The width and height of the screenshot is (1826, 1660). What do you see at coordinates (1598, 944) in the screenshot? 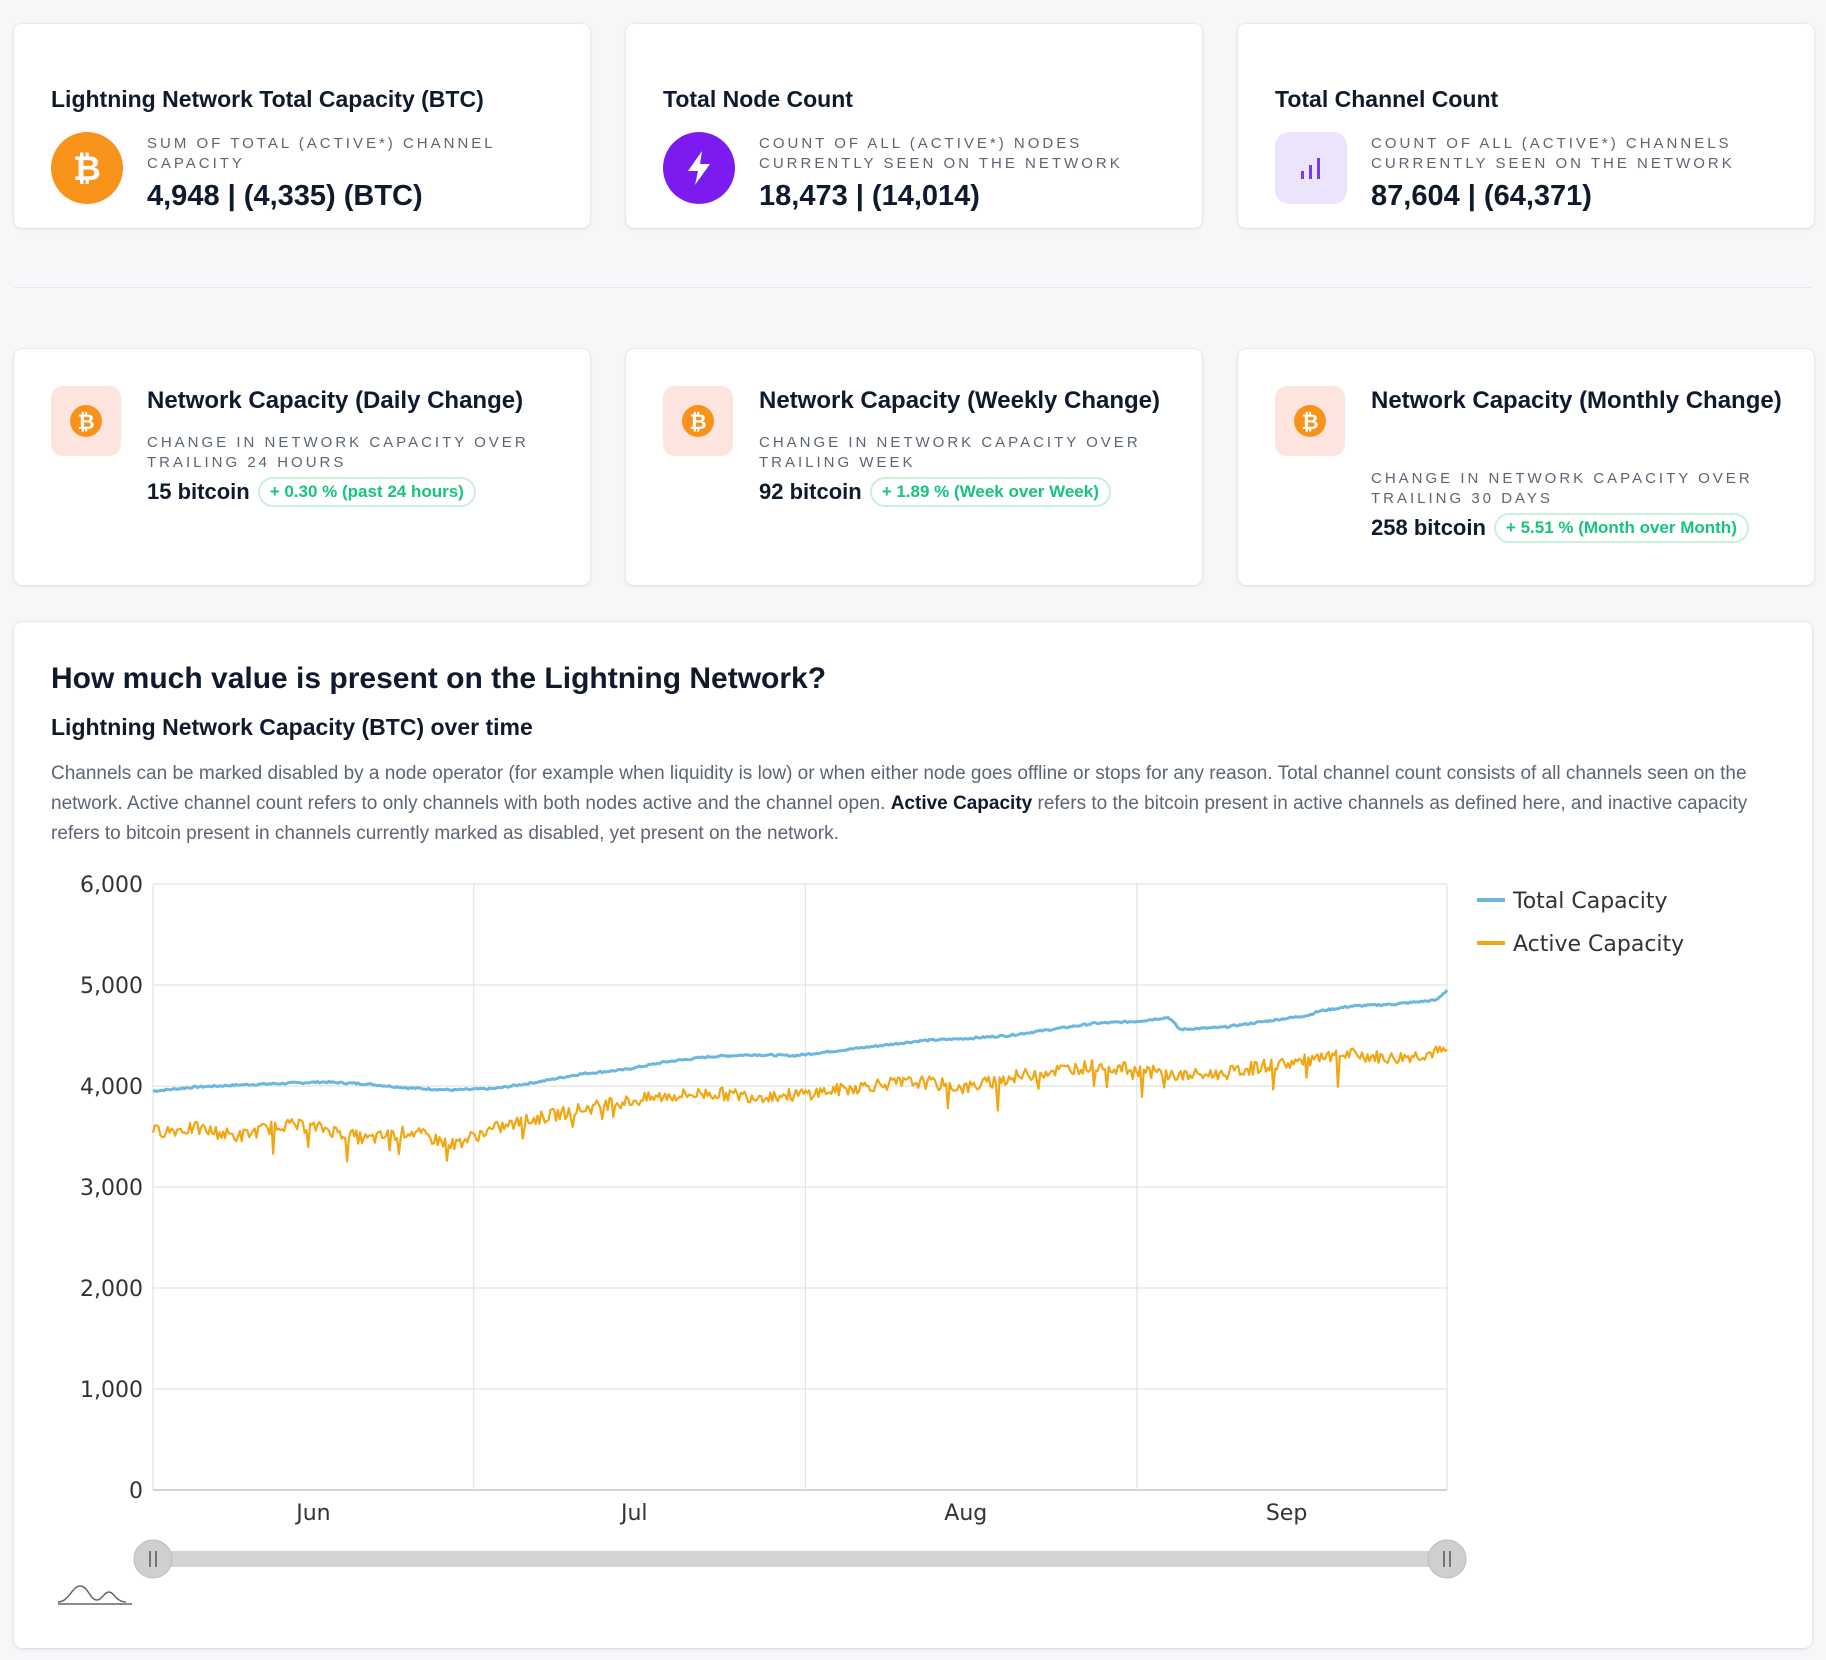
I see `legend-label: Active Capacity` at bounding box center [1598, 944].